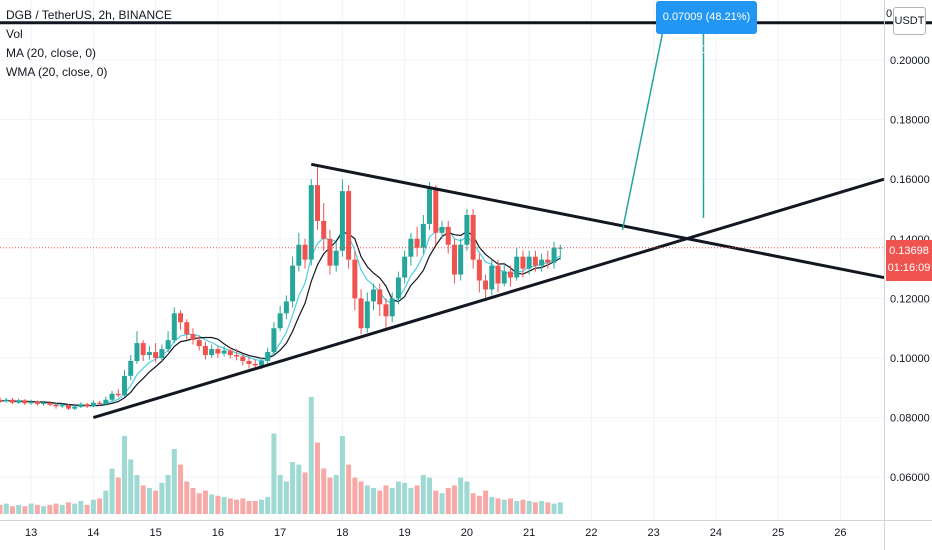 The image size is (932, 550). I want to click on measure-label: 0.07009 (48.21%) 7009, so click(706, 28).